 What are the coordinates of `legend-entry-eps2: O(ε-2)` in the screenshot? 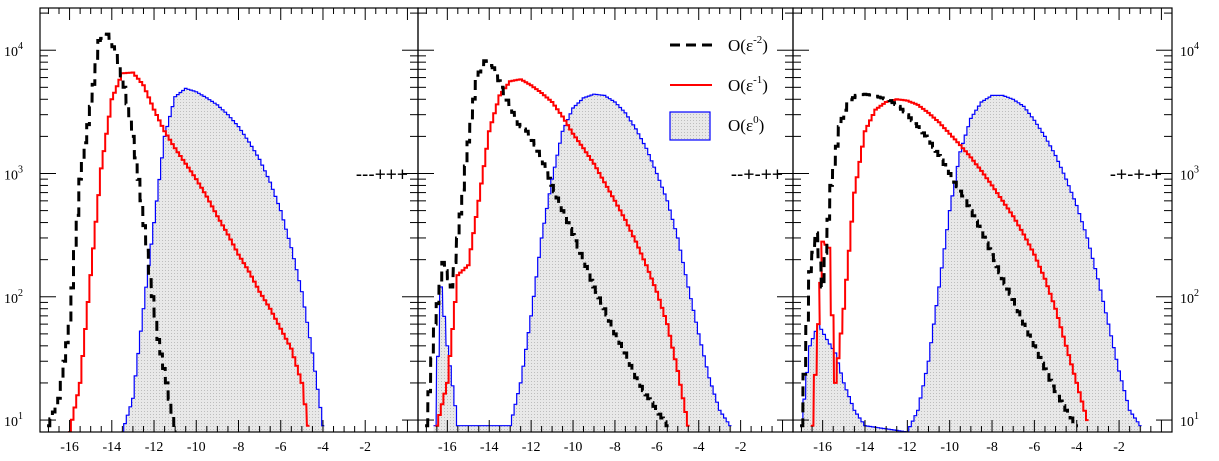 It's located at (719, 44).